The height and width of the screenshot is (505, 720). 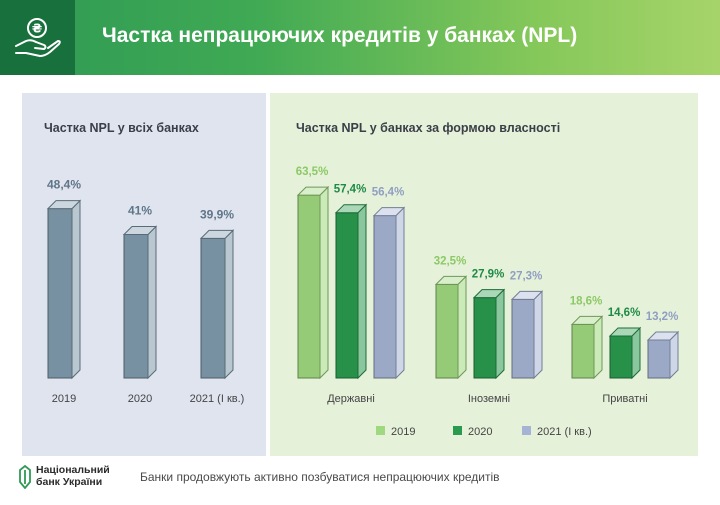 What do you see at coordinates (313, 191) in the screenshot?
I see `bar-ownership-s0-g0-top` at bounding box center [313, 191].